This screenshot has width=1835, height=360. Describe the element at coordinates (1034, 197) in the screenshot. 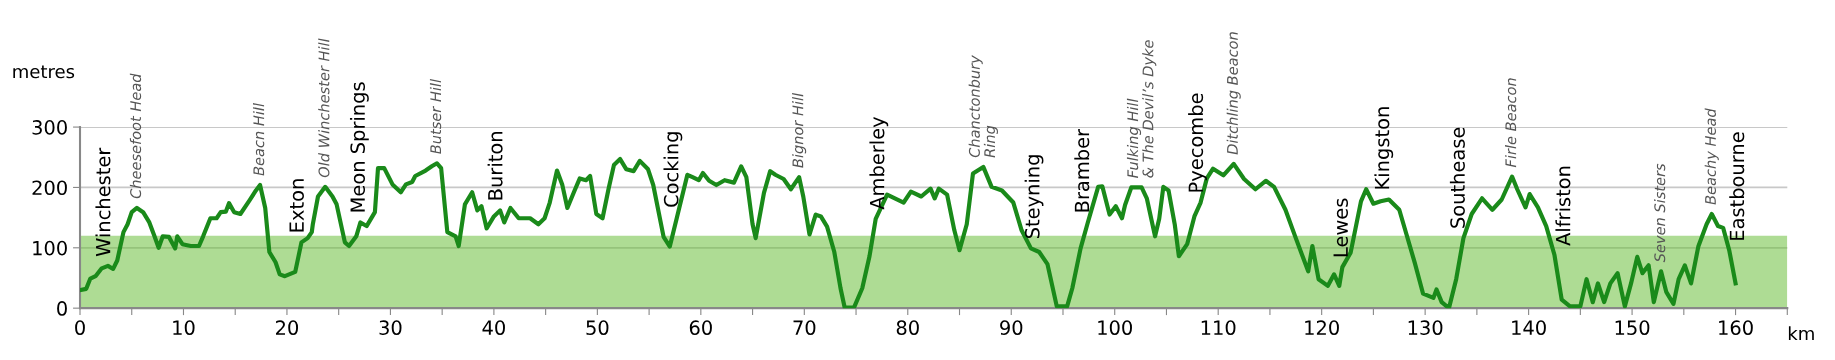

I see `annotation: Steyning` at that location.